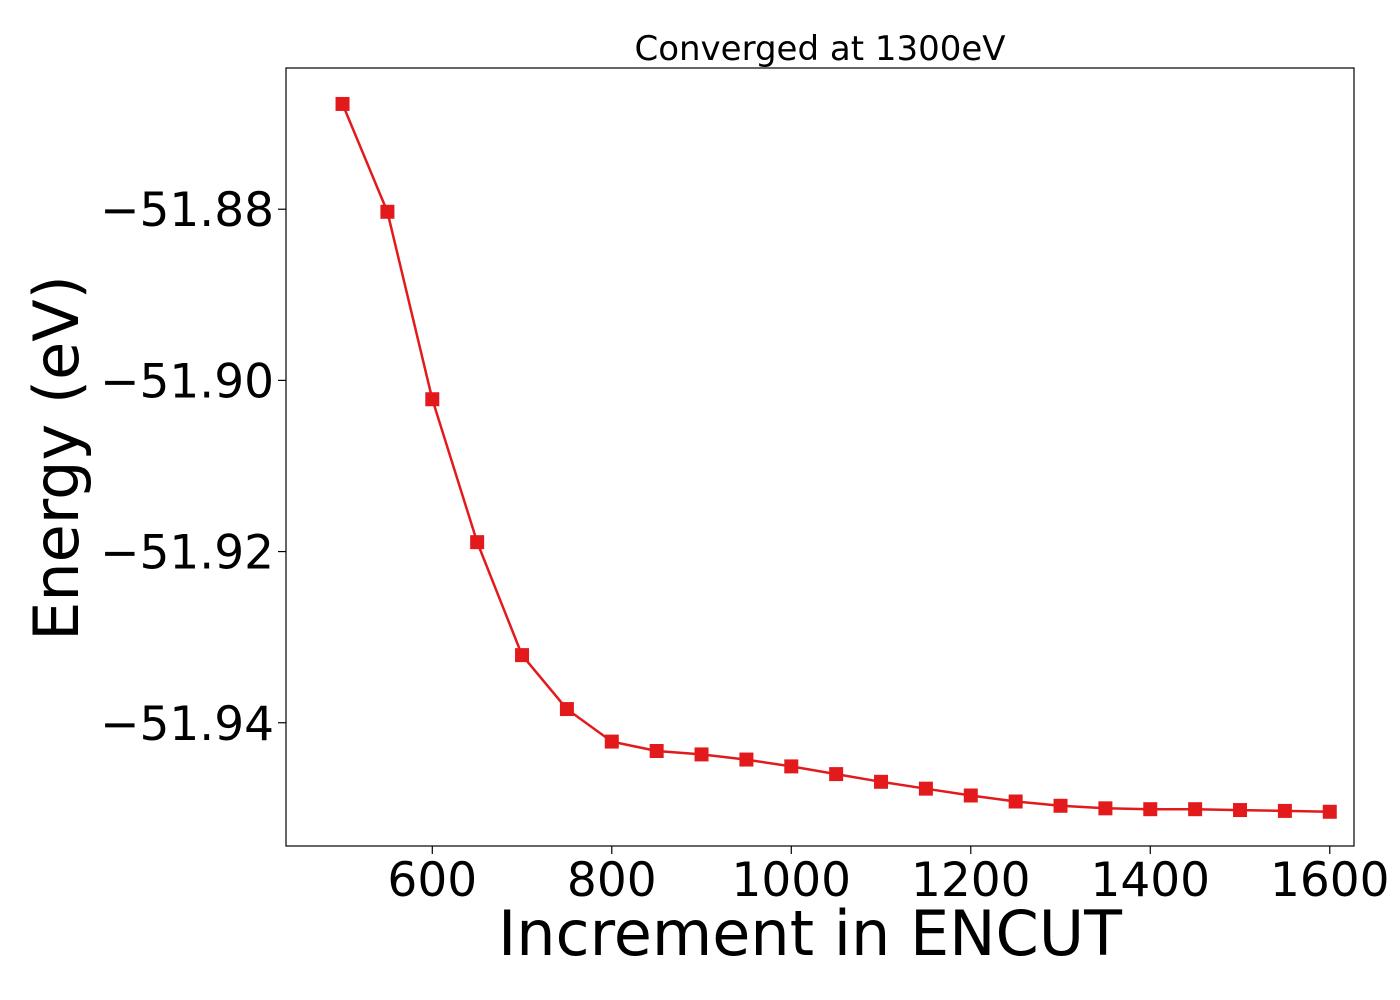  I want to click on y-axis-label: Energy (eV), so click(56, 458).